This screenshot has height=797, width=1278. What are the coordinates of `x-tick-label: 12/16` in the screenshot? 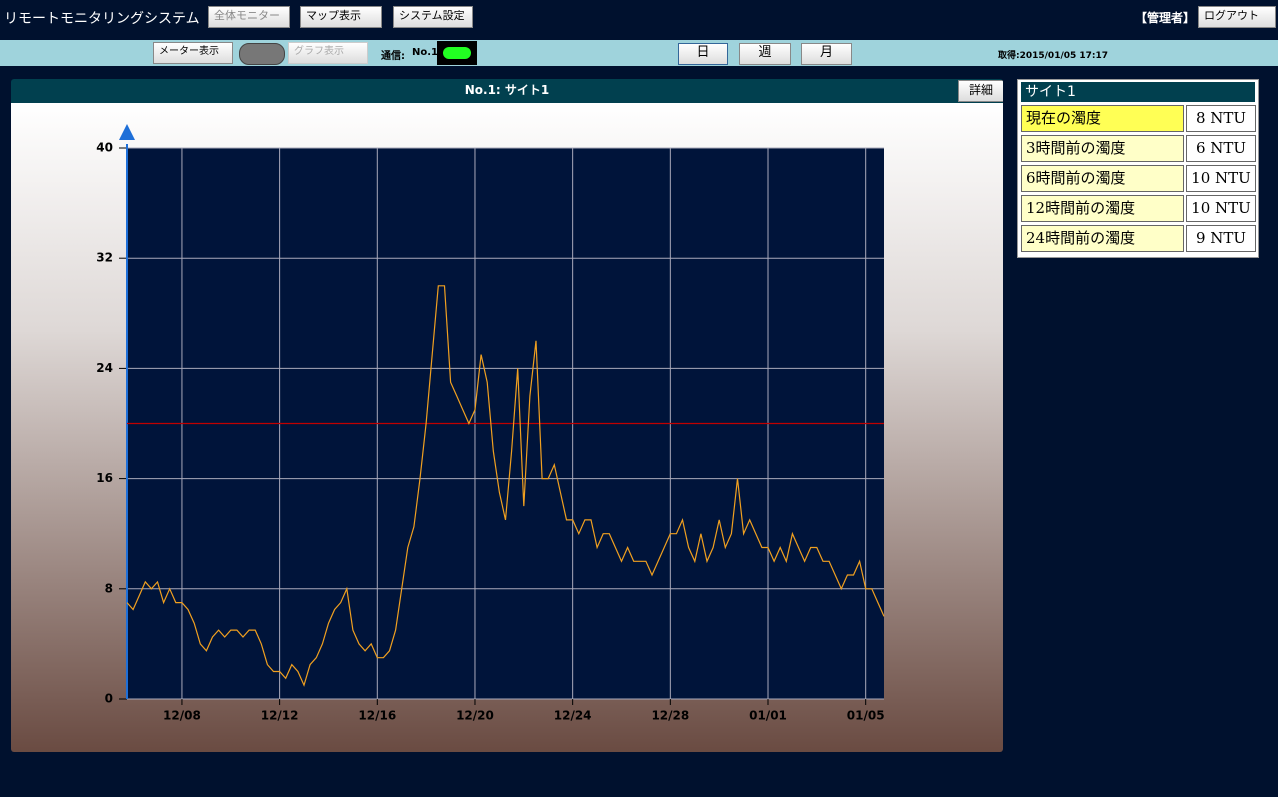 It's located at (377, 716).